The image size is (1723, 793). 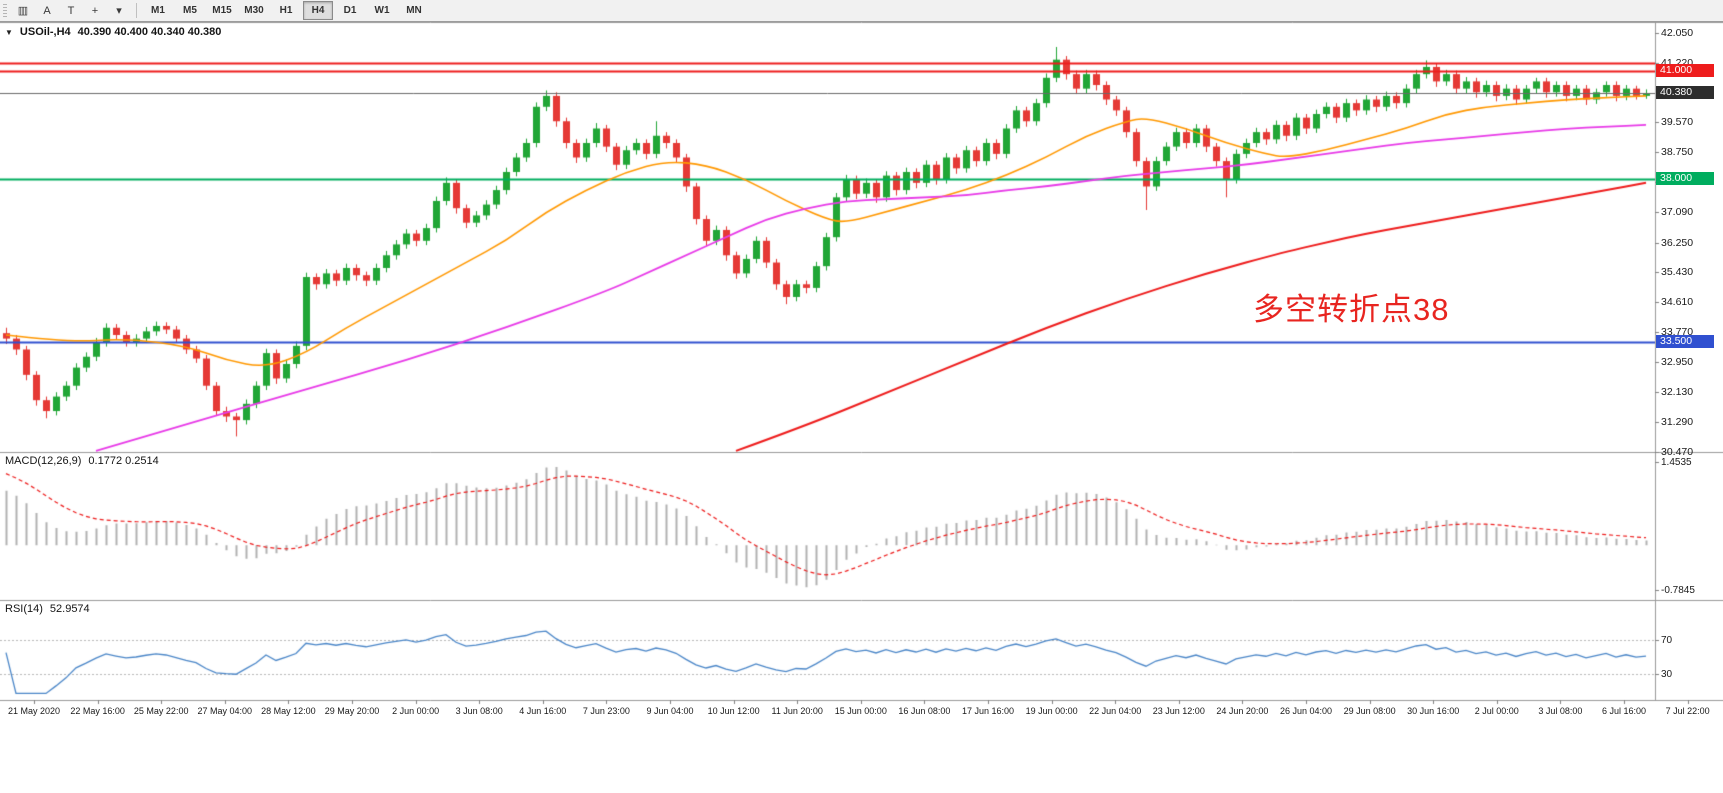 What do you see at coordinates (69, 609) in the screenshot?
I see `rsi-indicator-value: 52.9574` at bounding box center [69, 609].